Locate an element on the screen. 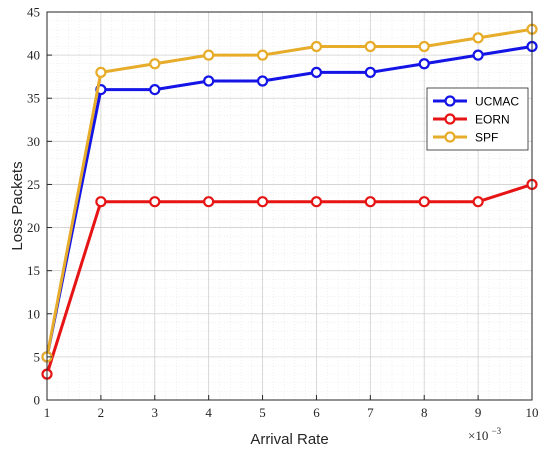  legend-item: EORN is located at coordinates (471, 120).